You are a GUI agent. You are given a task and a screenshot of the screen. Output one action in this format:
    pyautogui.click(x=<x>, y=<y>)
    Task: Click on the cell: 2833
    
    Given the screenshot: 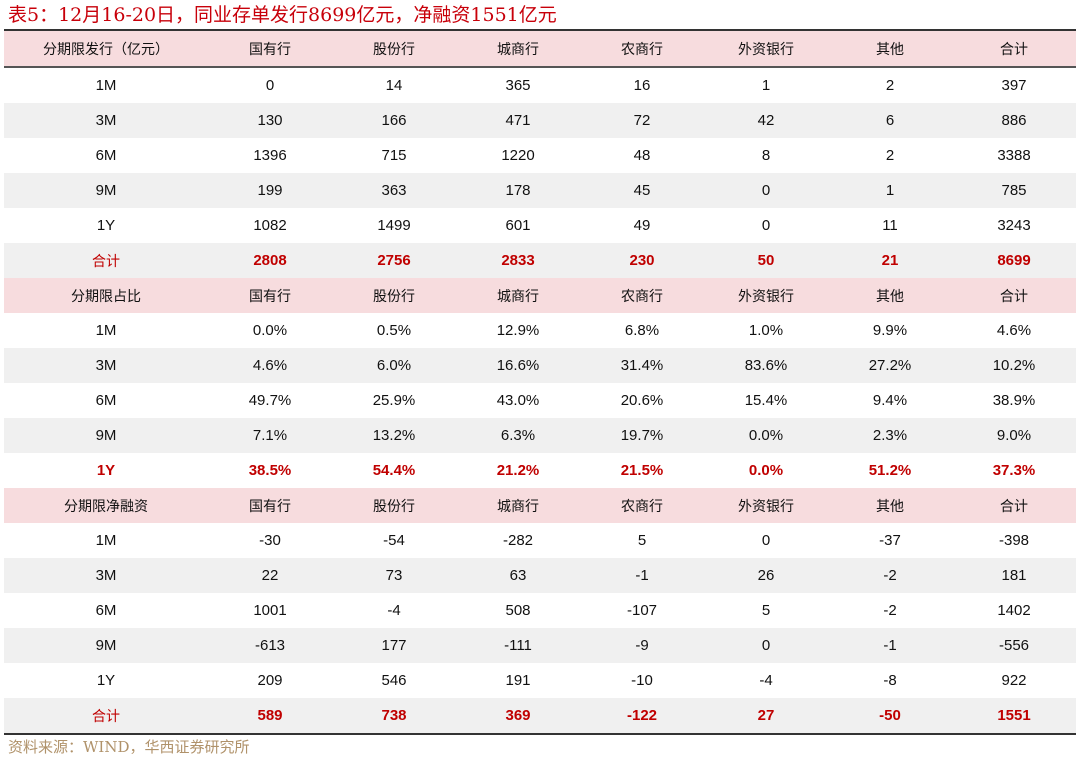 What is the action you would take?
    pyautogui.click(x=518, y=260)
    